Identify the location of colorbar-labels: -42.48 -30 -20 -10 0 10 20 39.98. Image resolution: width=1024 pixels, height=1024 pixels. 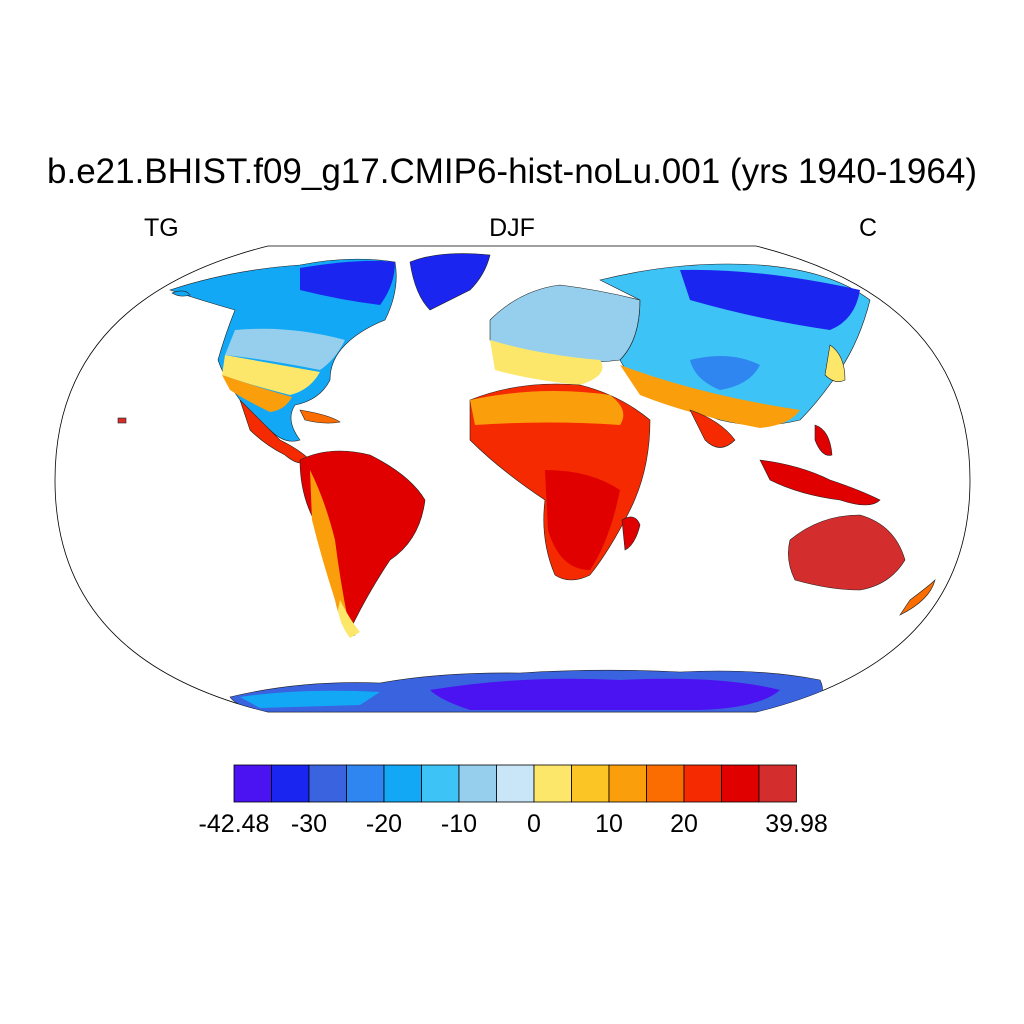
(512, 830).